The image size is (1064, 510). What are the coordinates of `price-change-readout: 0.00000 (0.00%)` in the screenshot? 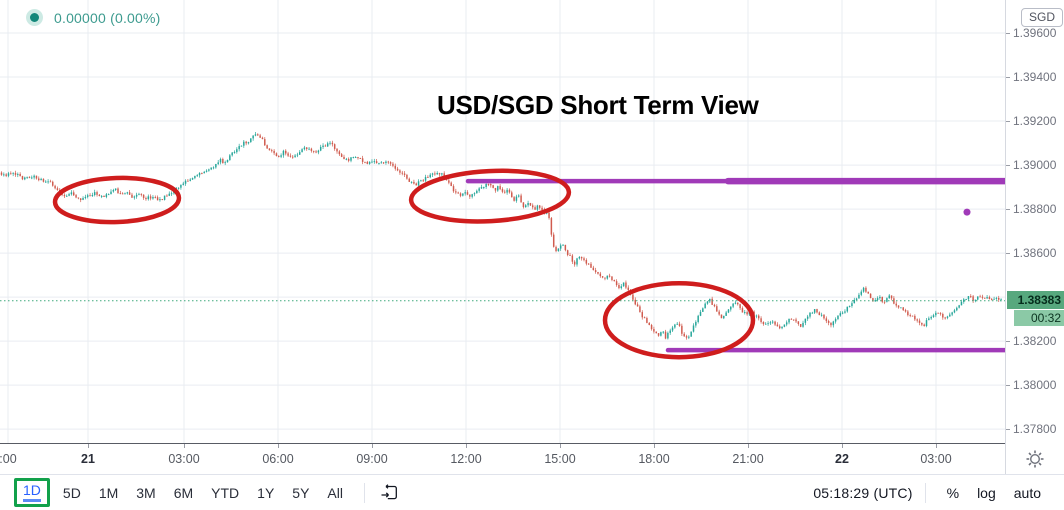 It's located at (107, 17).